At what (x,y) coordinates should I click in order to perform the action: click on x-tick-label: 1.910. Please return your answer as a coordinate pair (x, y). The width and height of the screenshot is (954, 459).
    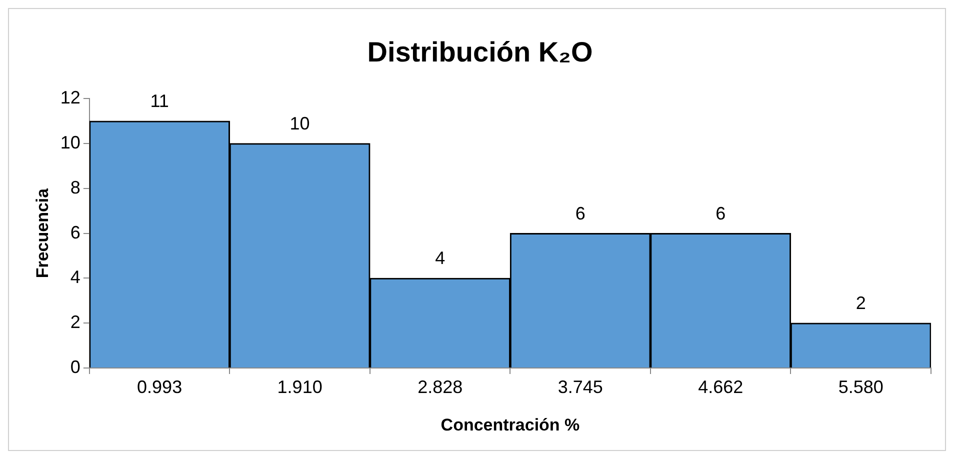
    Looking at the image, I should click on (299, 386).